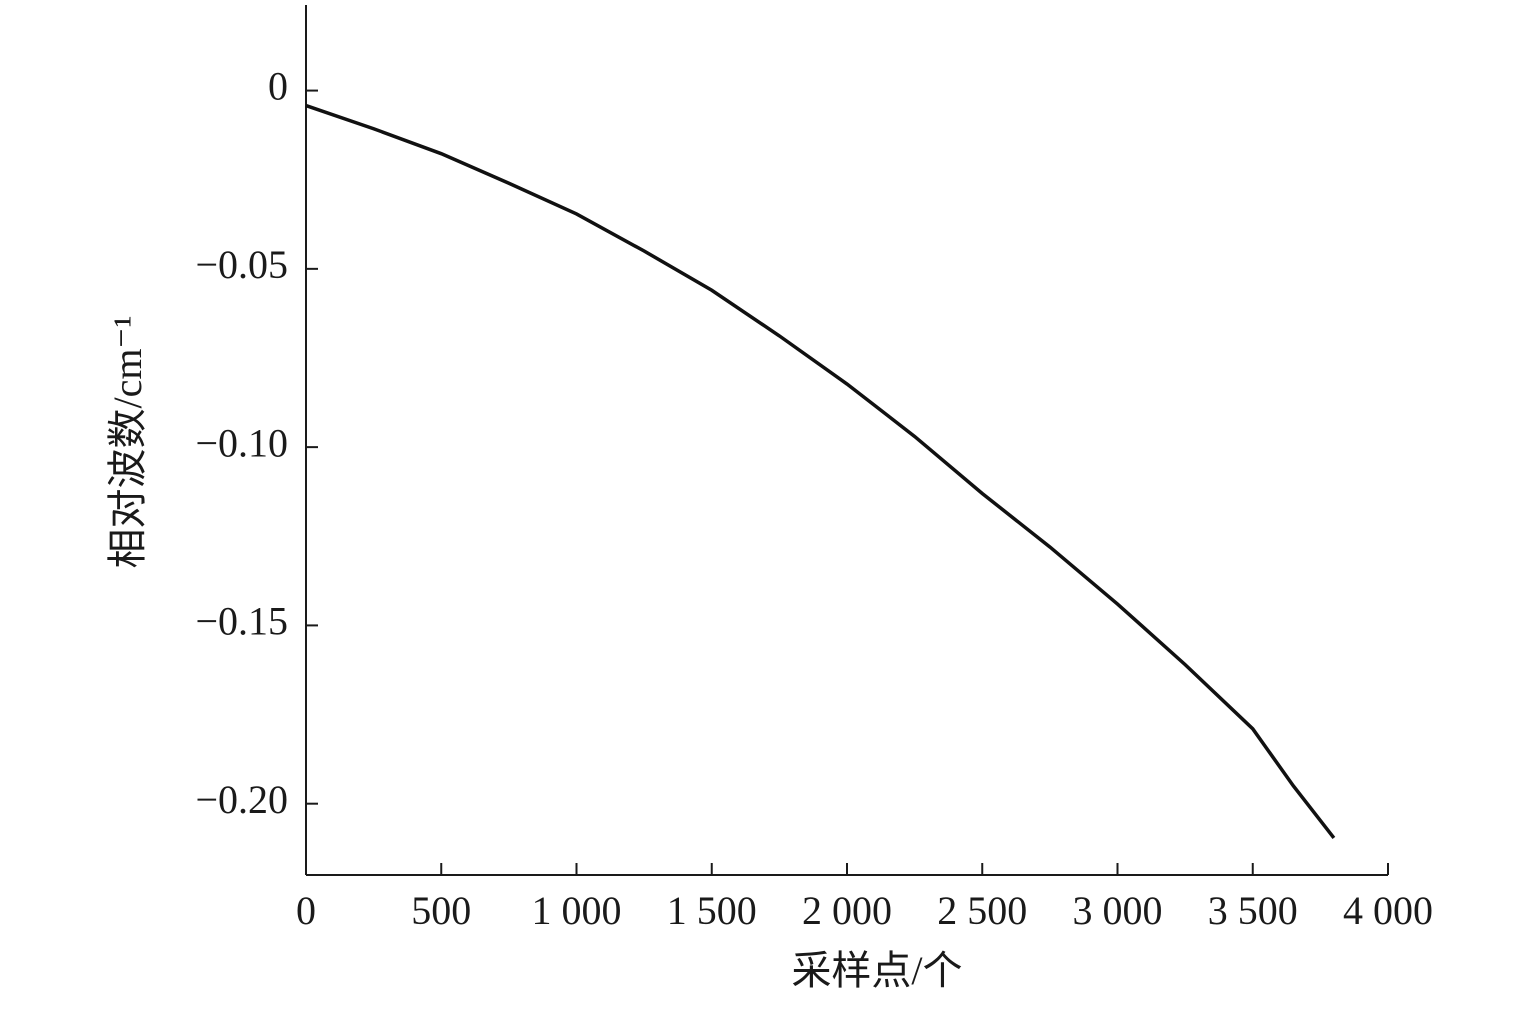 This screenshot has width=1535, height=1017. Describe the element at coordinates (982, 910) in the screenshot. I see `x-tick-label: 2 500` at that location.